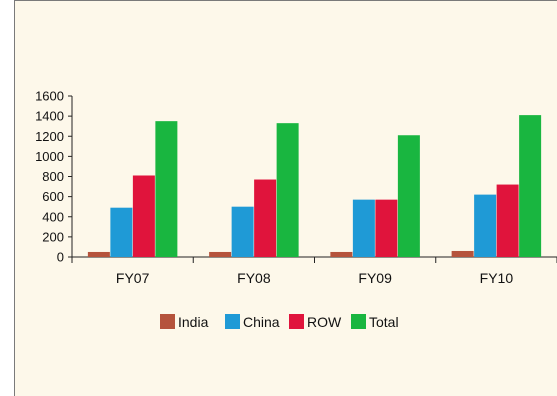 This screenshot has height=396, width=557. What do you see at coordinates (49, 156) in the screenshot?
I see `y-tick-label: 1000` at bounding box center [49, 156].